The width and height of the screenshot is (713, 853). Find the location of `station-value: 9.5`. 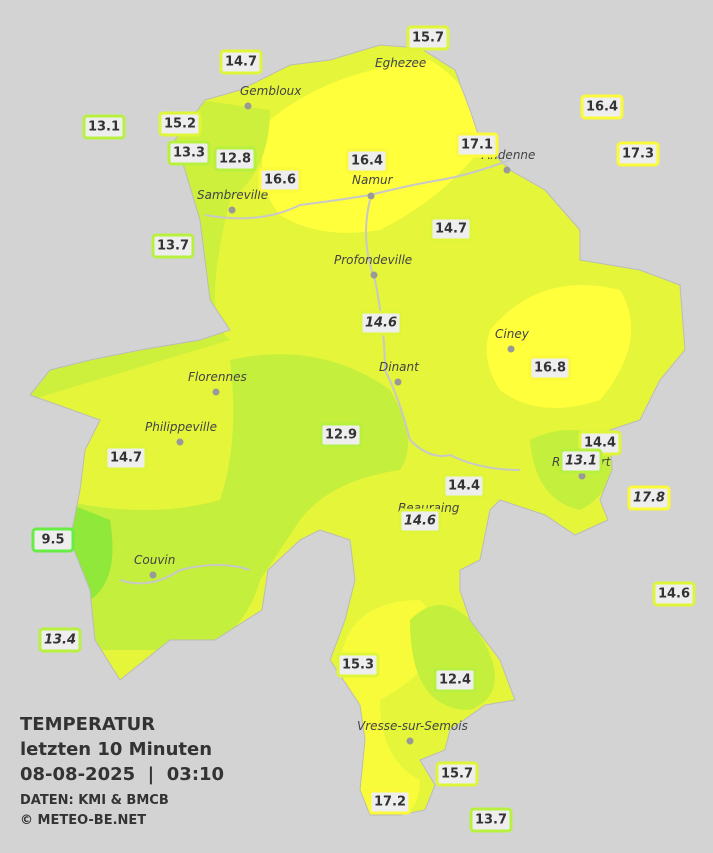

station-value: 9.5 is located at coordinates (52, 540).